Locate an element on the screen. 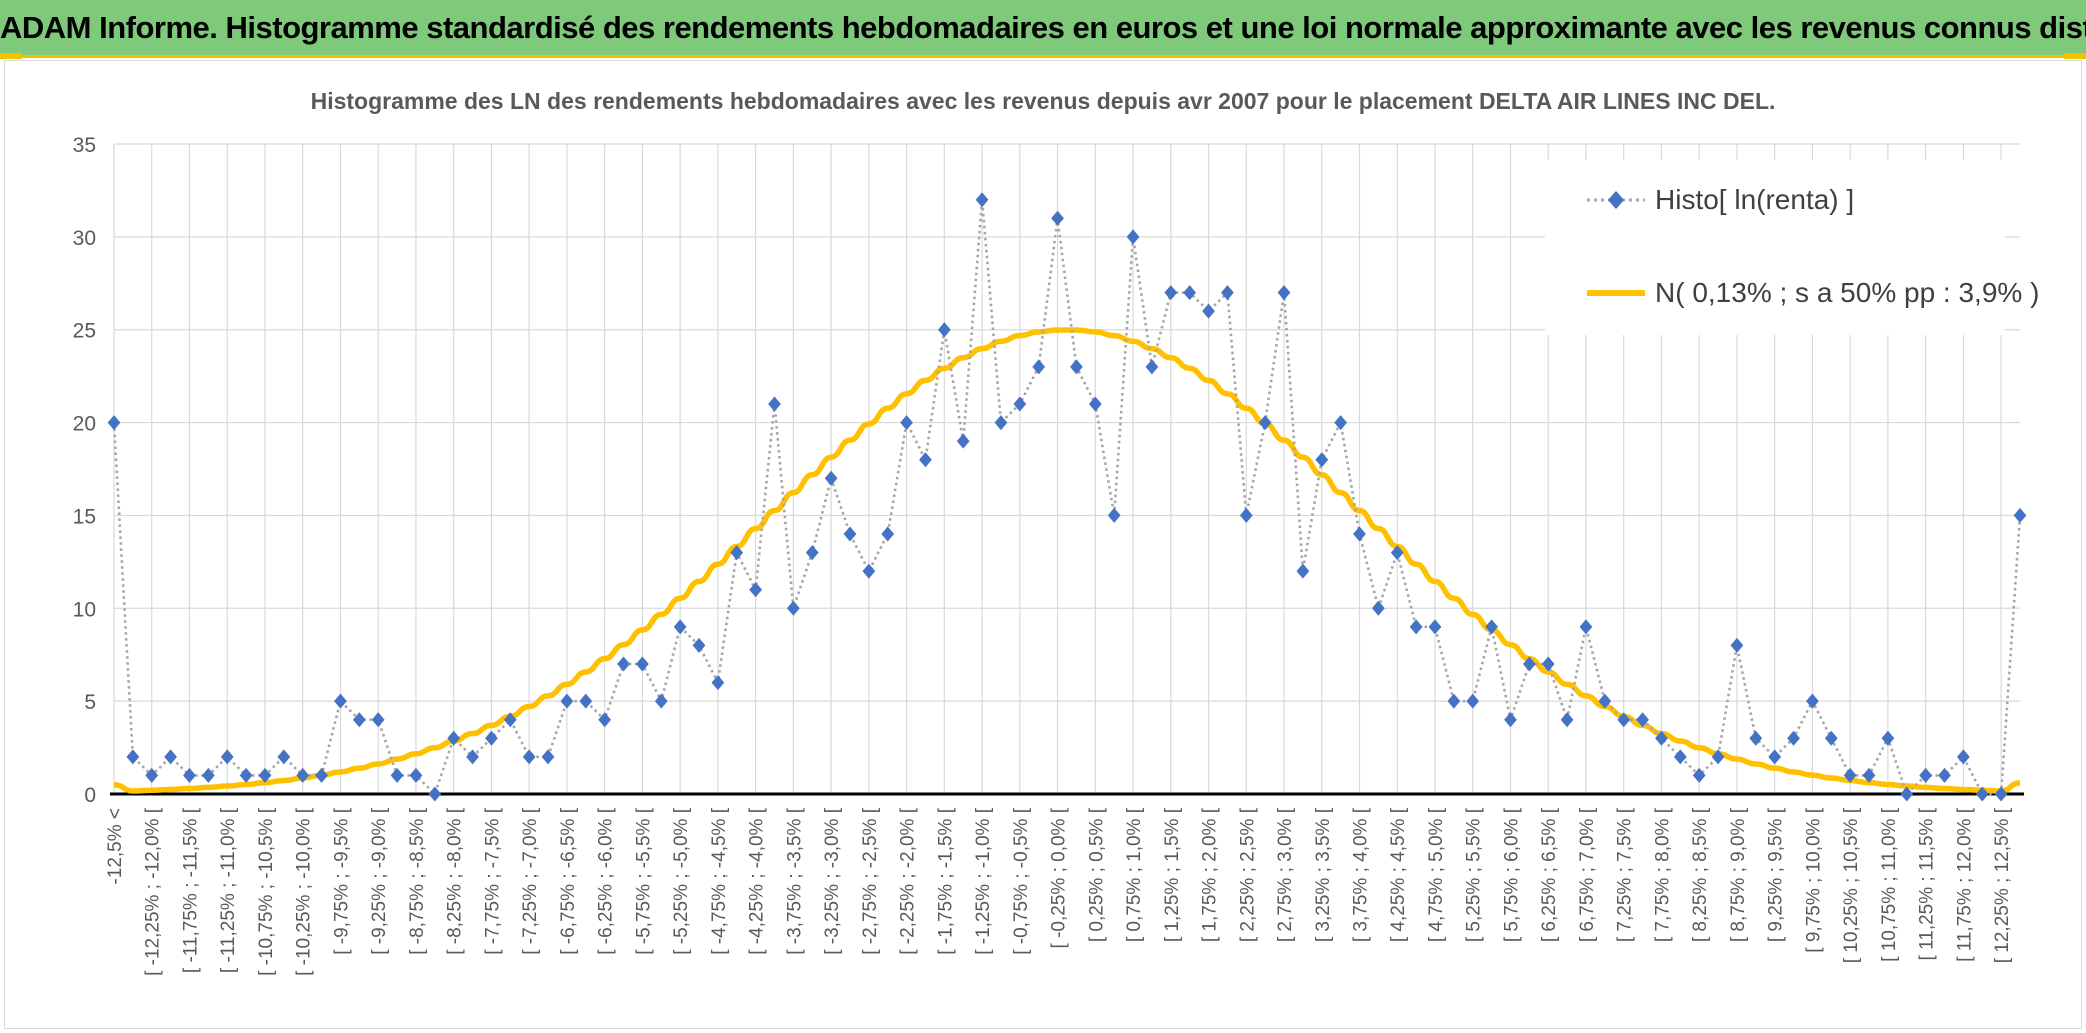  x-tick-label: [ -2,25% ; -2,0% [ is located at coordinates (908, 881).